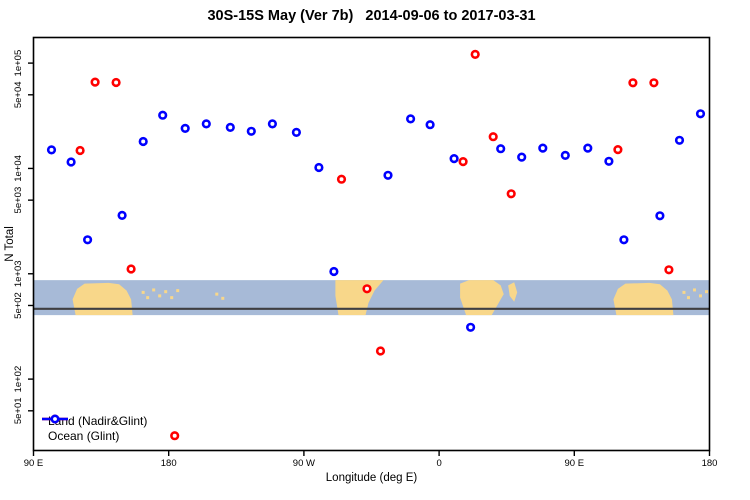  I want to click on y-tick-label: 5e+02, so click(18, 305).